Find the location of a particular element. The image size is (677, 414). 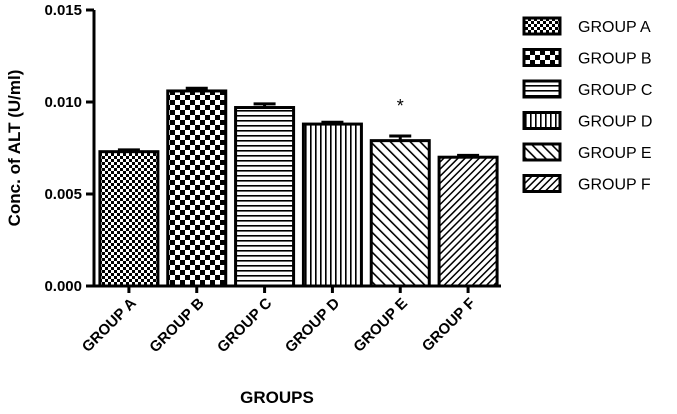

x-tick-label: GROUP B is located at coordinates (176, 325).